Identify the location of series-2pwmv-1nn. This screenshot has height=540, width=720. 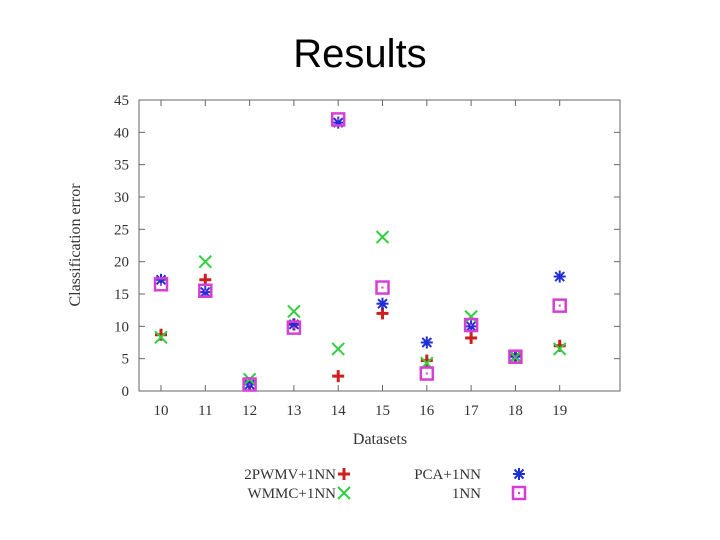
(360, 331).